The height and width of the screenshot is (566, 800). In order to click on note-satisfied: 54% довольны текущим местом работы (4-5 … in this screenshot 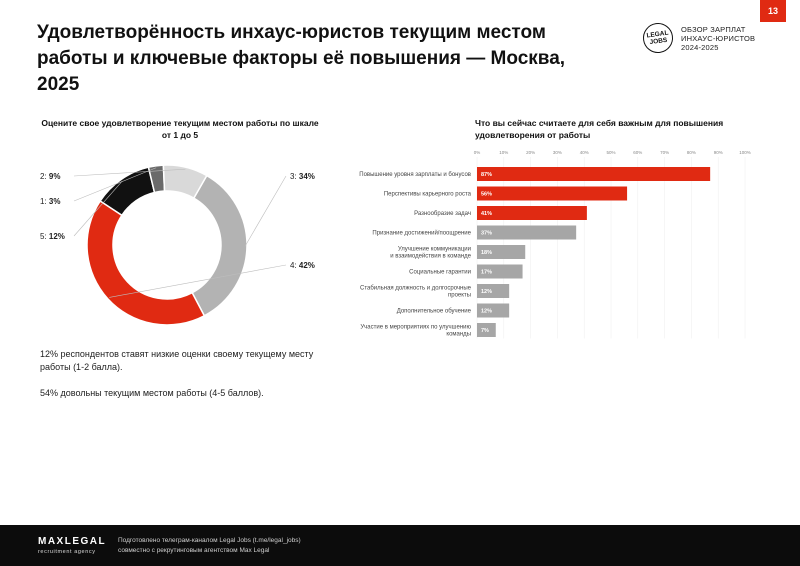, I will do `click(152, 393)`.